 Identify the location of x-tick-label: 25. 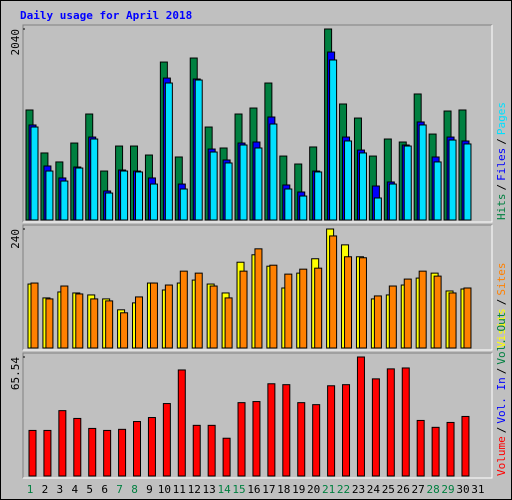
(388, 489).